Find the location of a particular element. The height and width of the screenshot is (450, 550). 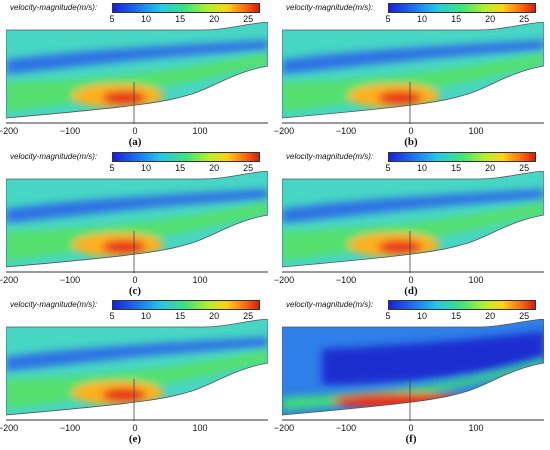

panel-label: (a) is located at coordinates (135, 142).